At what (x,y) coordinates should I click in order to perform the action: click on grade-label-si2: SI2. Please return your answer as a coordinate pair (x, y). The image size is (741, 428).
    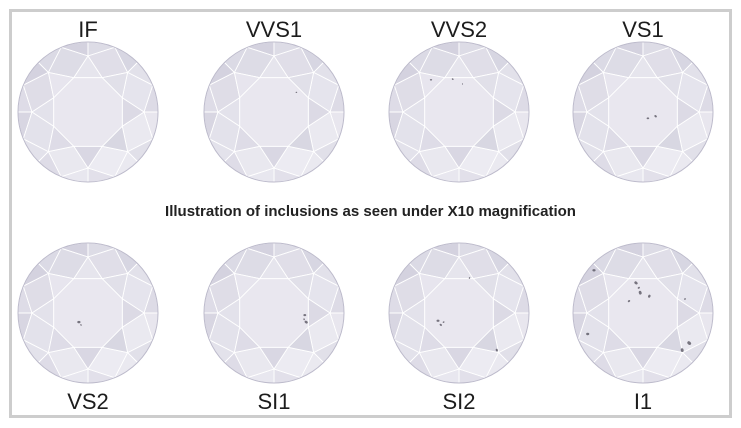
    Looking at the image, I should click on (459, 401).